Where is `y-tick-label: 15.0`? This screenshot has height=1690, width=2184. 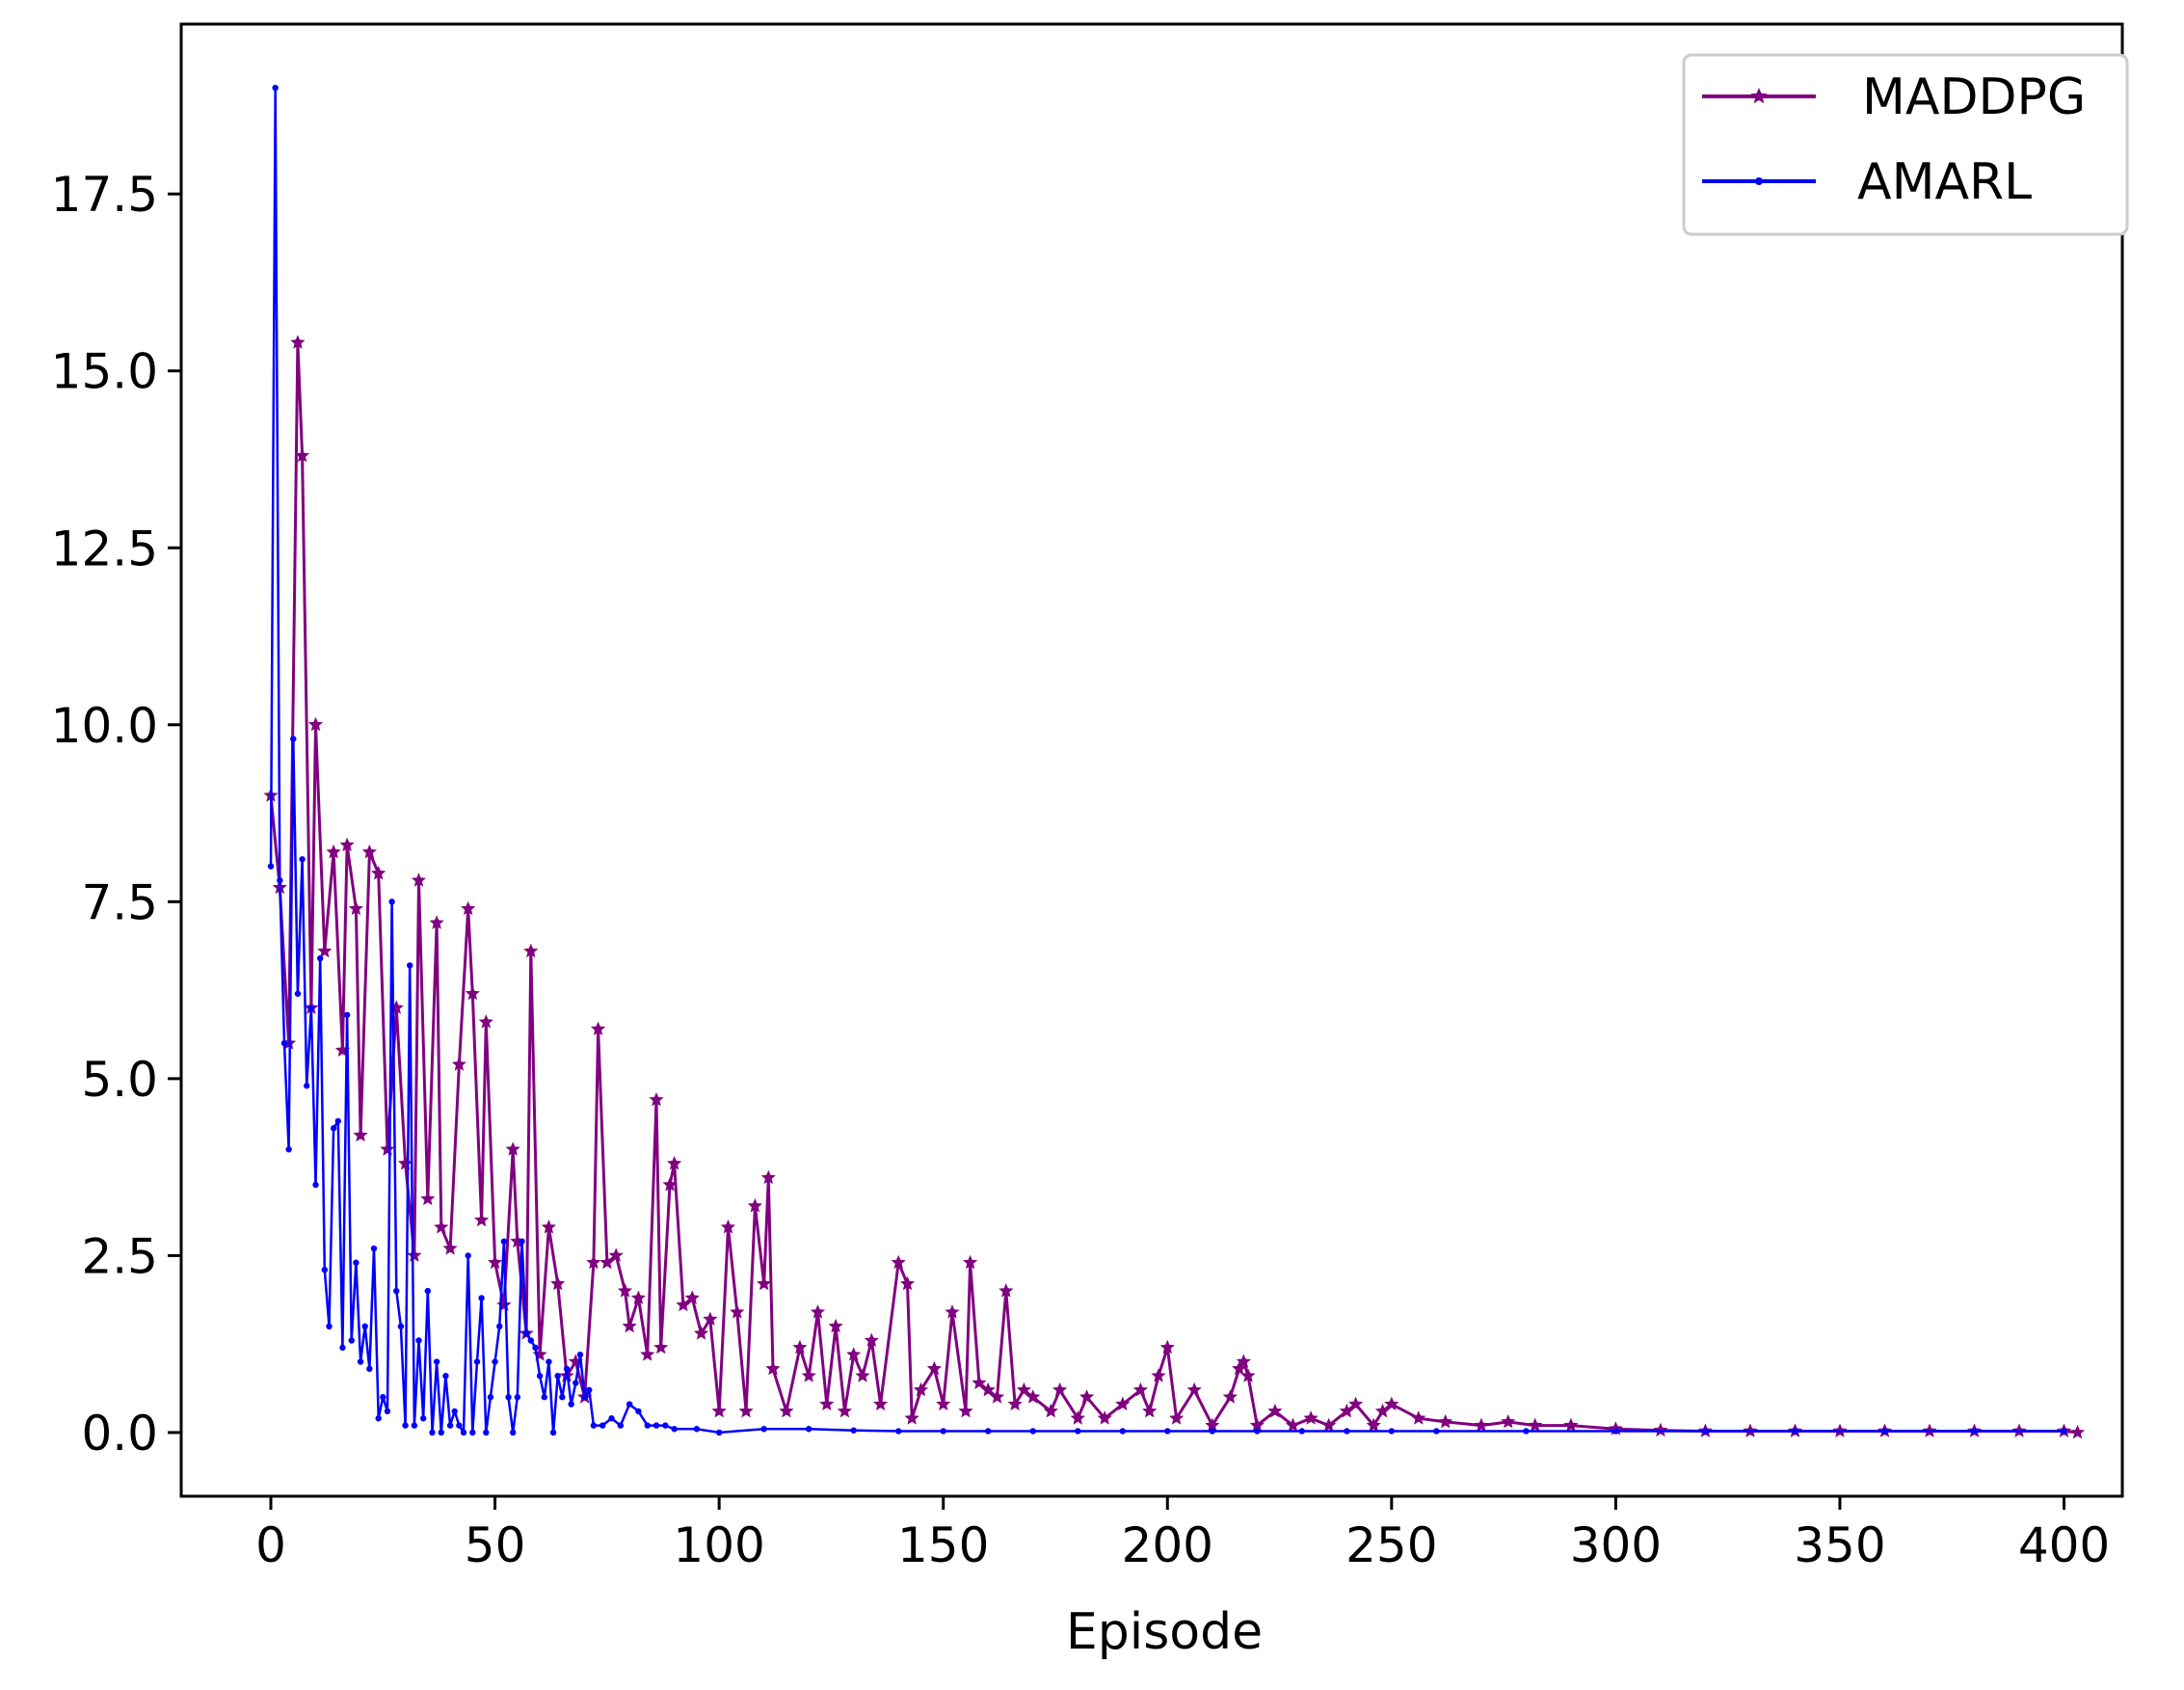 y-tick-label: 15.0 is located at coordinates (104, 372).